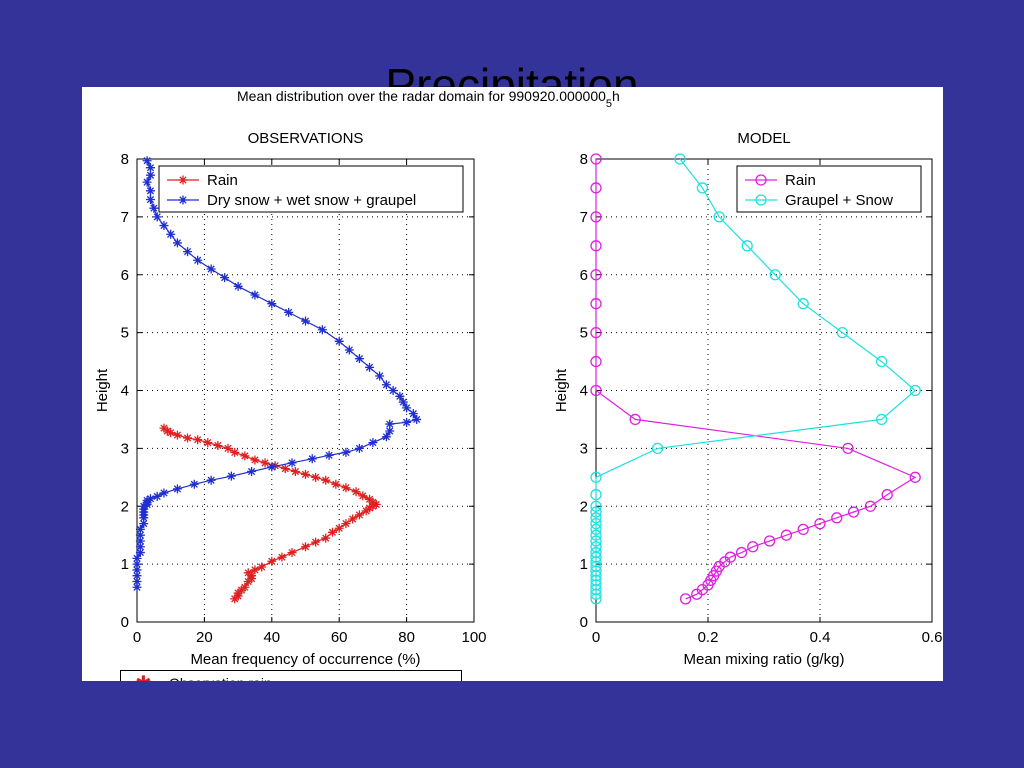  What do you see at coordinates (596, 637) in the screenshot?
I see `x-tick-label: 0` at bounding box center [596, 637].